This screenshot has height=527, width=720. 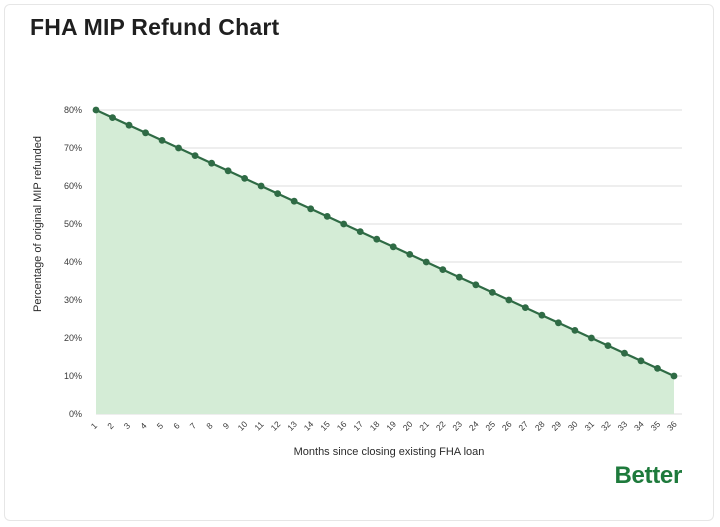 I want to click on x-tick-label: 7, so click(x=193, y=425).